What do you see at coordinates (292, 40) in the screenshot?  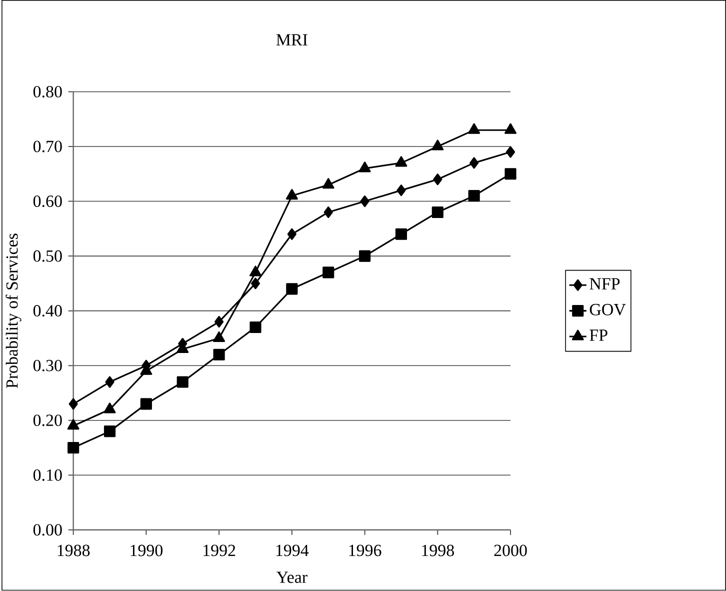 I see `chart-title: MRI` at bounding box center [292, 40].